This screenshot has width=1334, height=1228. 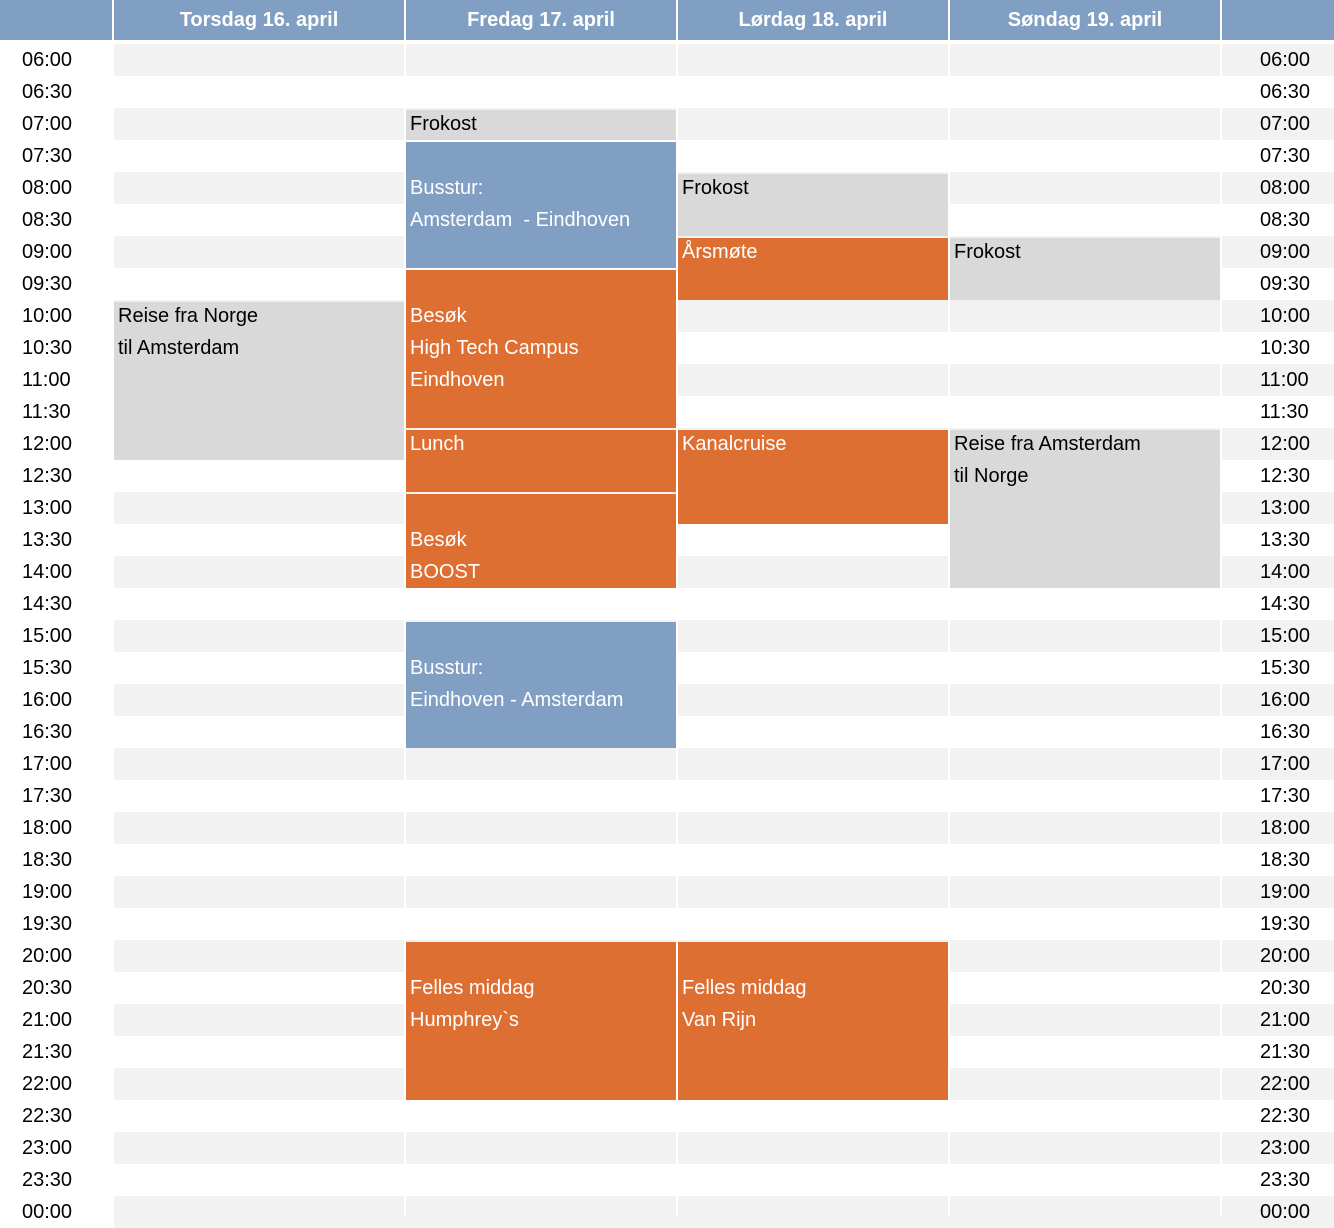 I want to click on time-label-left: 06:30, so click(x=47, y=92).